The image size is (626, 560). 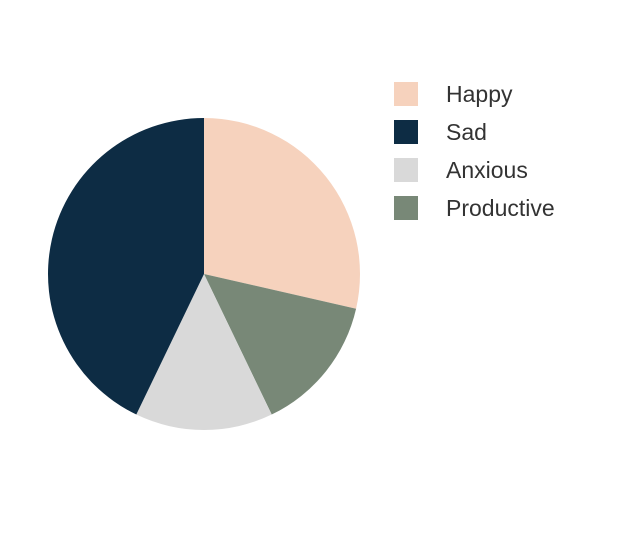 I want to click on legend: Happy Sad Anxious Productive, so click(x=474, y=151).